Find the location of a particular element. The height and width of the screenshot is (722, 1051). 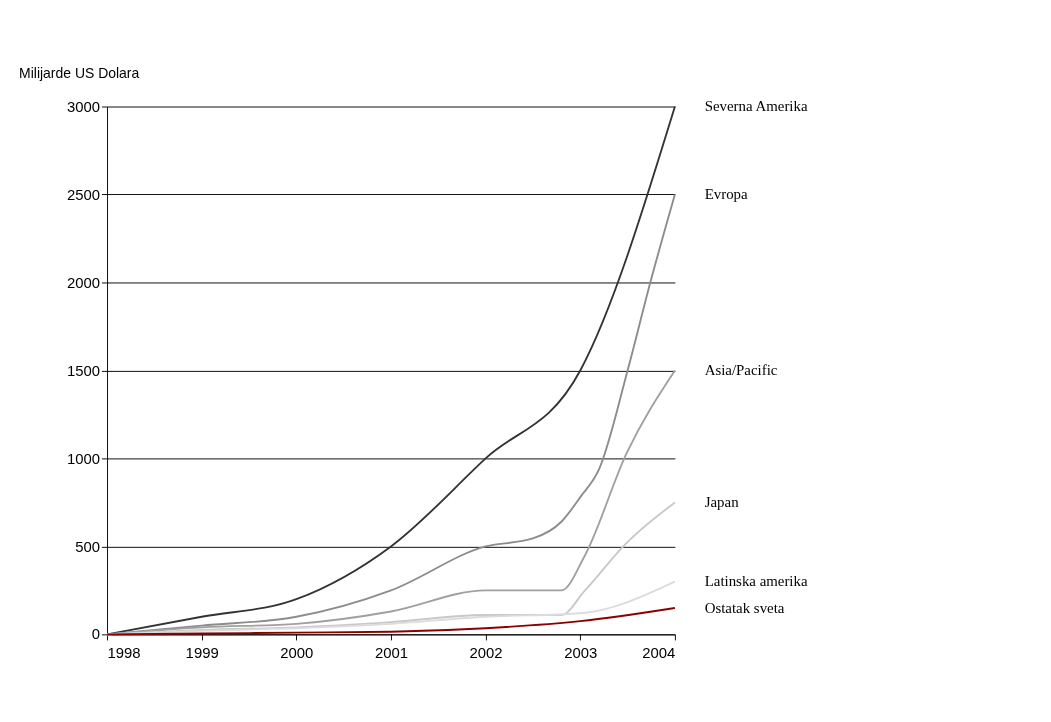

x-tick-label: 2000 is located at coordinates (297, 653).